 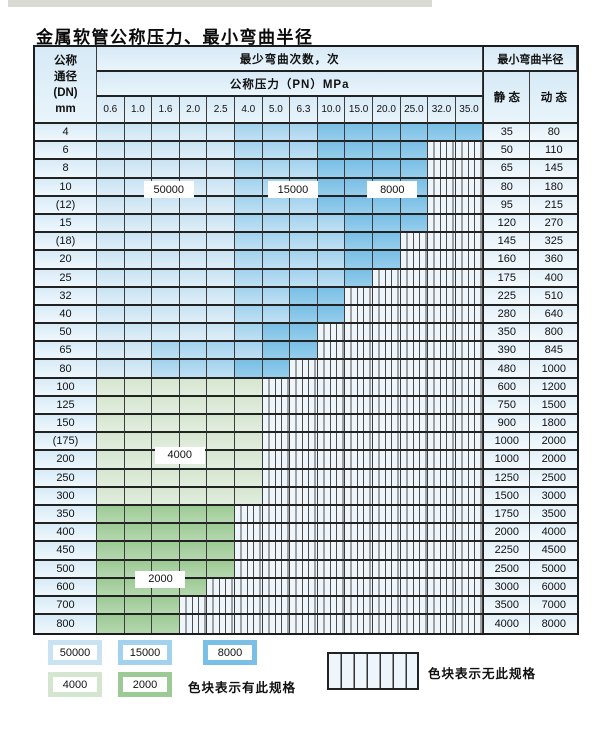 What do you see at coordinates (507, 551) in the screenshot?
I see `static-radius-cell: 2250` at bounding box center [507, 551].